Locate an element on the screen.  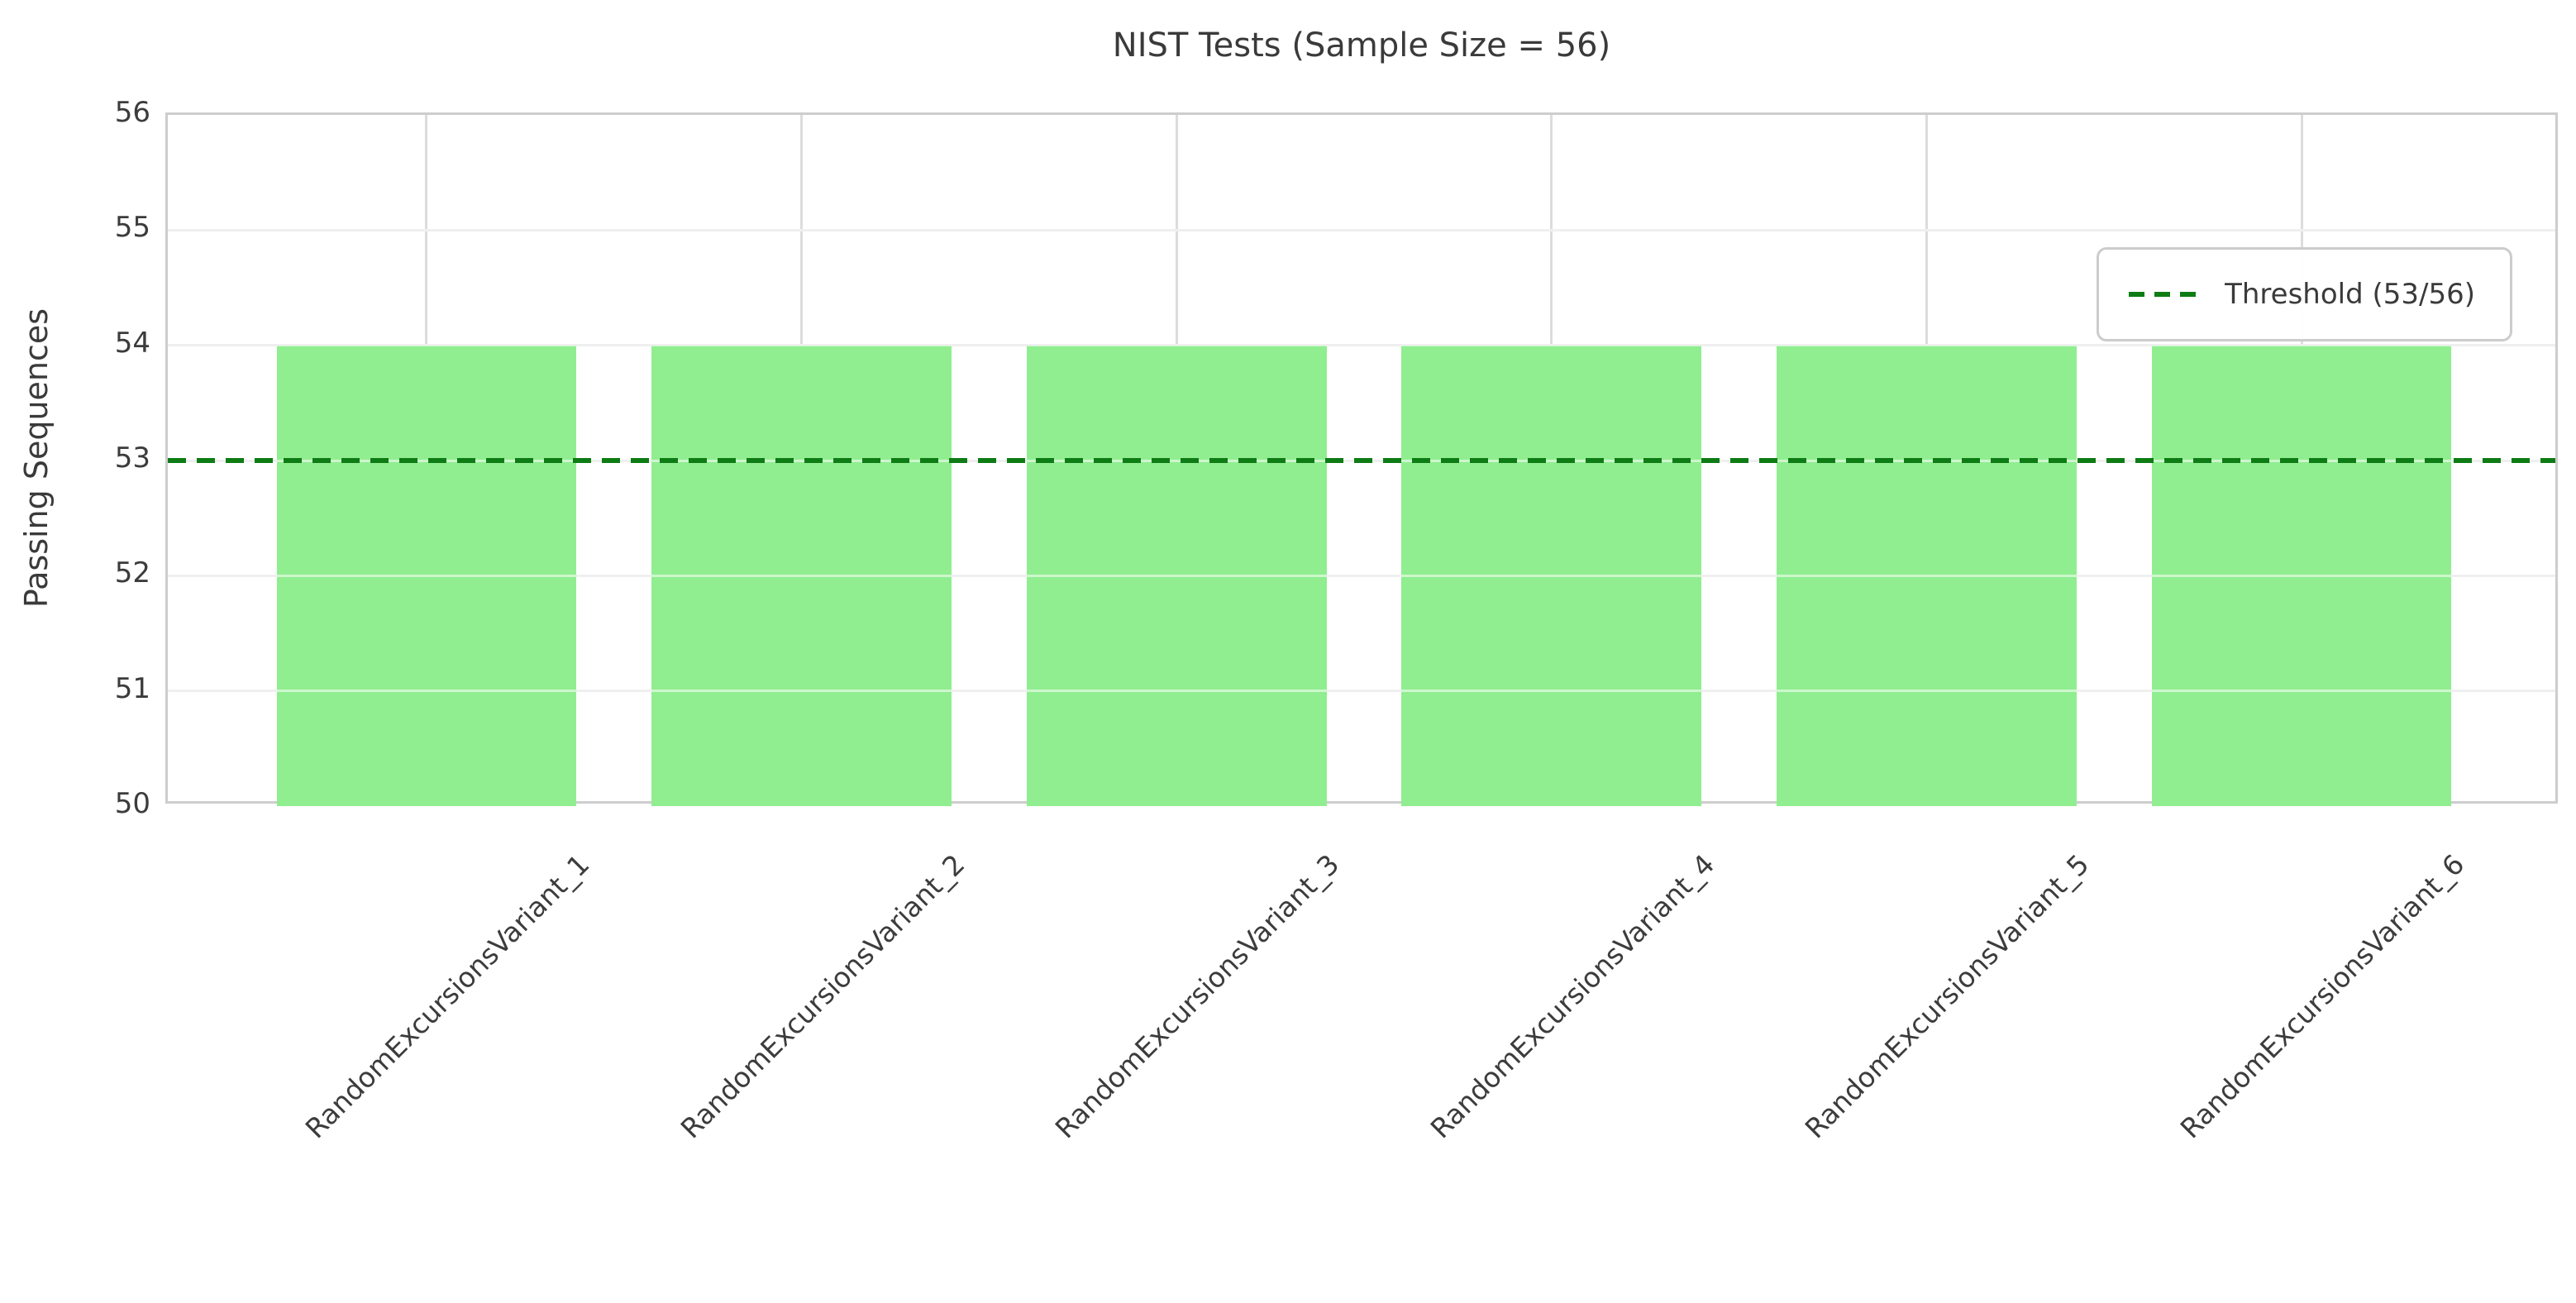
x-tick-label-RandomExcursionsVariant_4: RandomExcursionsVariant_4 is located at coordinates (1572, 996).